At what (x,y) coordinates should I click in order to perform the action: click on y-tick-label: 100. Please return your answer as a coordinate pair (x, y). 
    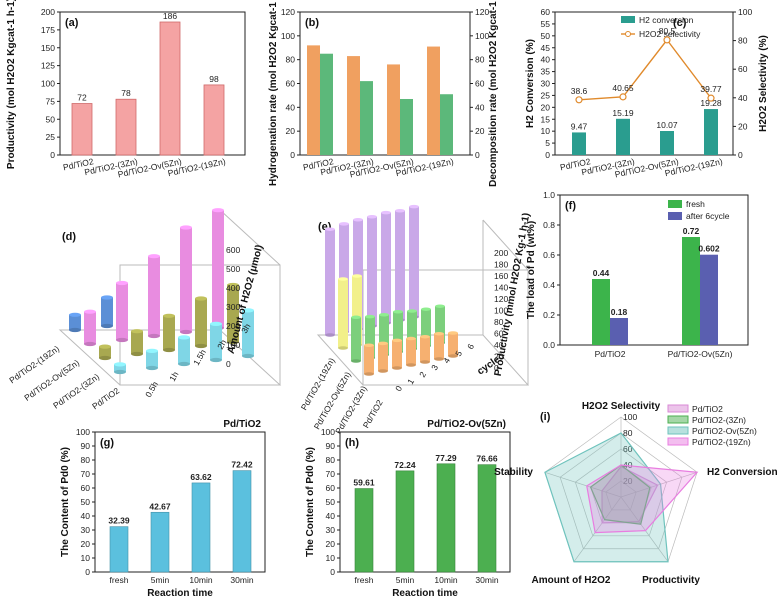
    Looking at the image, I should click on (328, 432).